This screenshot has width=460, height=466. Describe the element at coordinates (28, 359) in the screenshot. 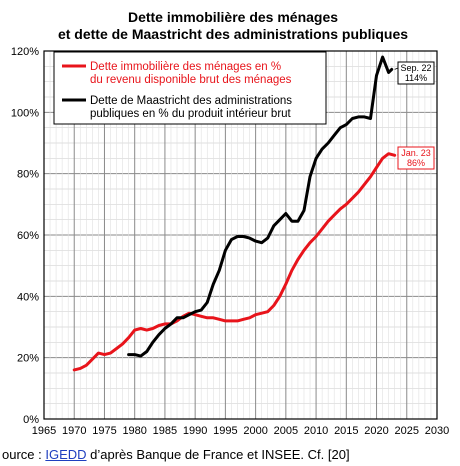

I see `y-tick-label: 20%` at that location.